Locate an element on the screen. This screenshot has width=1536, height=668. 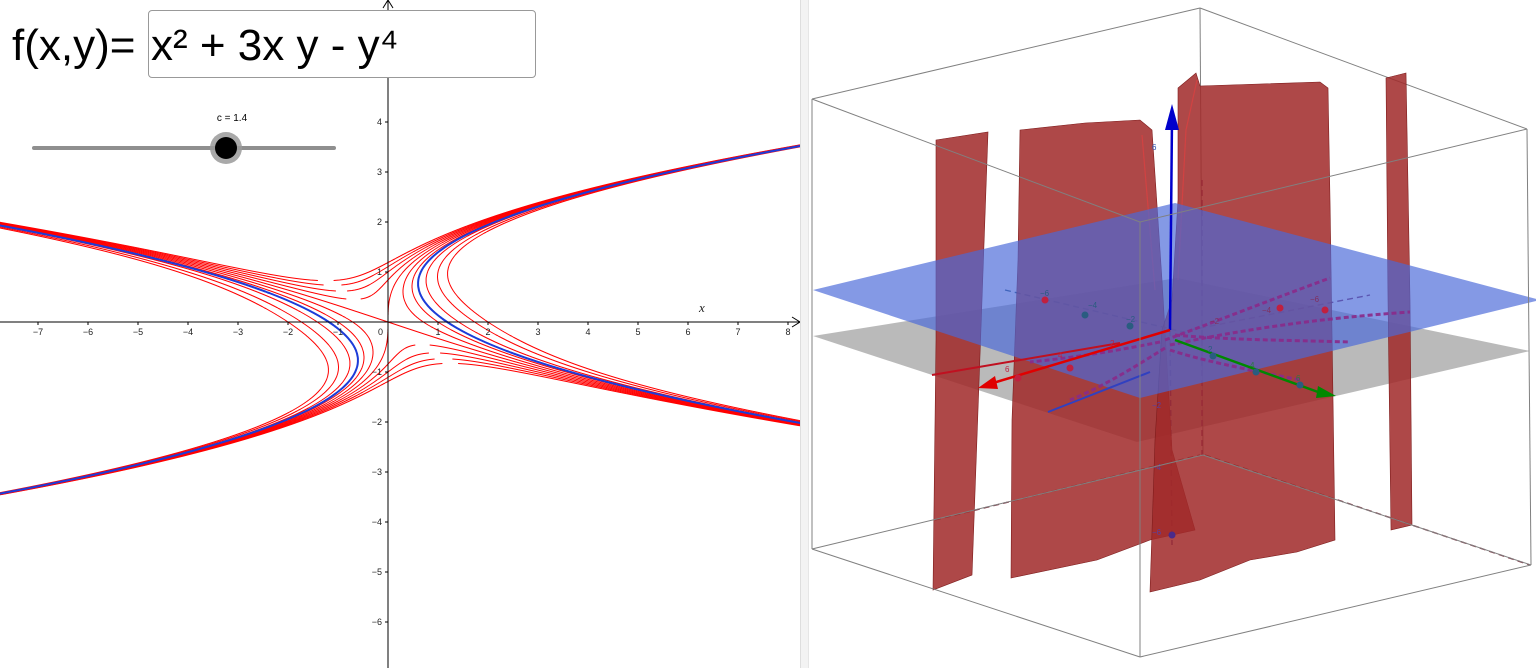
x-tick-label: −7 is located at coordinates (38, 332).